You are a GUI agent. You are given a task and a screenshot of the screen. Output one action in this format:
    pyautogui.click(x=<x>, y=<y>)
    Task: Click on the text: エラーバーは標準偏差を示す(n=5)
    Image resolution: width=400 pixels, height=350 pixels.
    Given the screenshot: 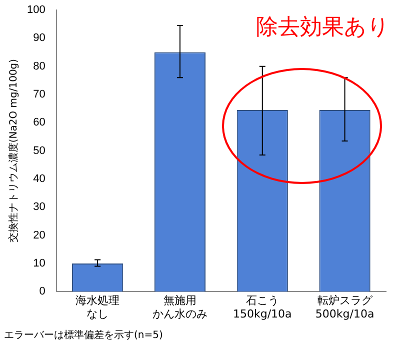 What is the action you would take?
    pyautogui.click(x=83, y=335)
    